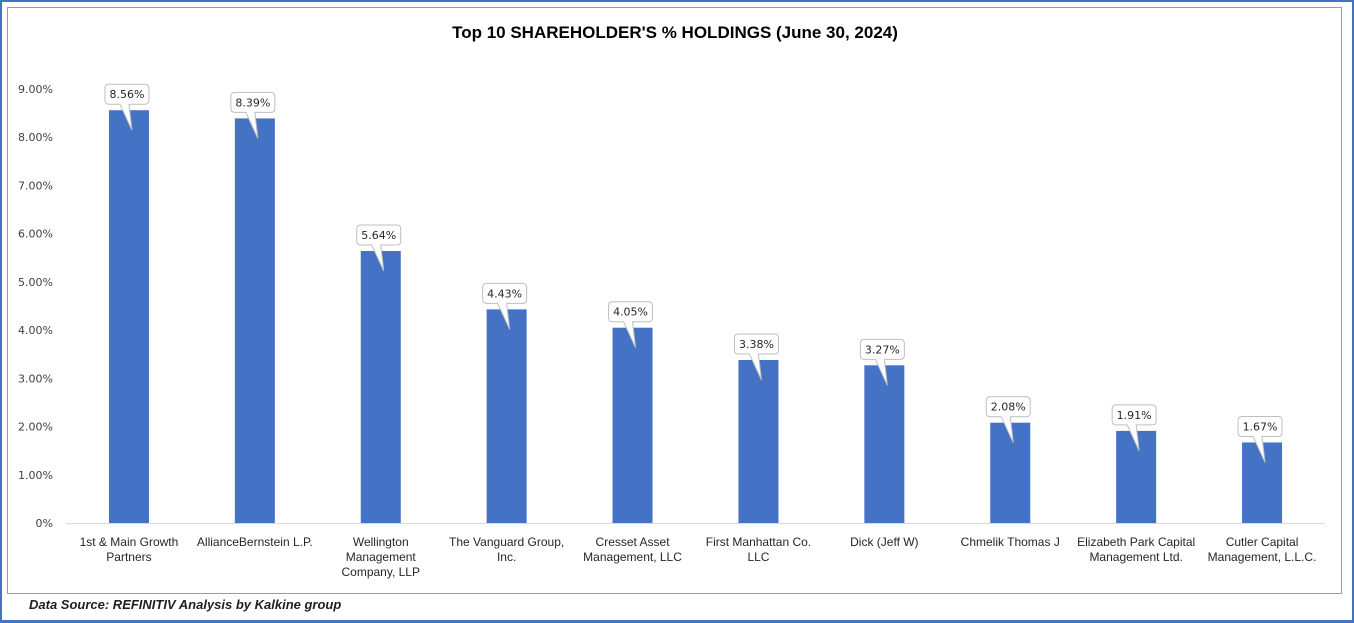 The height and width of the screenshot is (623, 1354). I want to click on data-label: 1.67%, so click(1260, 439).